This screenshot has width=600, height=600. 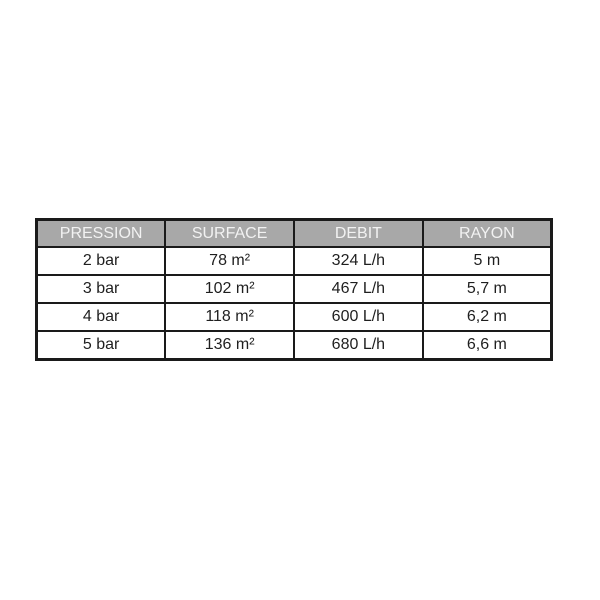 I want to click on table-row: 3 bar 102 m² 467 L/h 5,7 m, so click(x=294, y=289).